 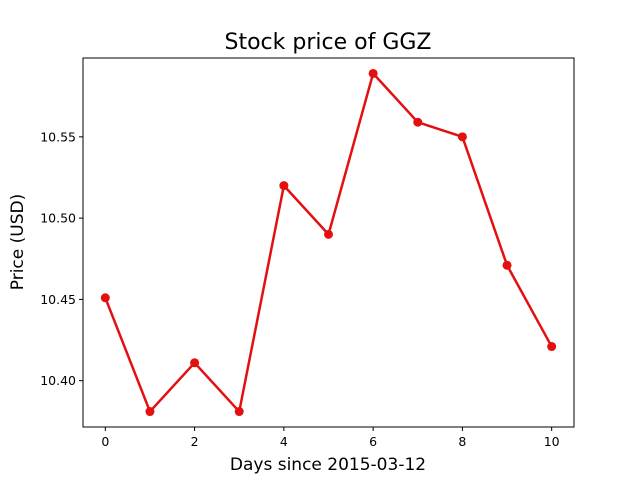 I want to click on x-tick-label: 4, so click(x=284, y=441).